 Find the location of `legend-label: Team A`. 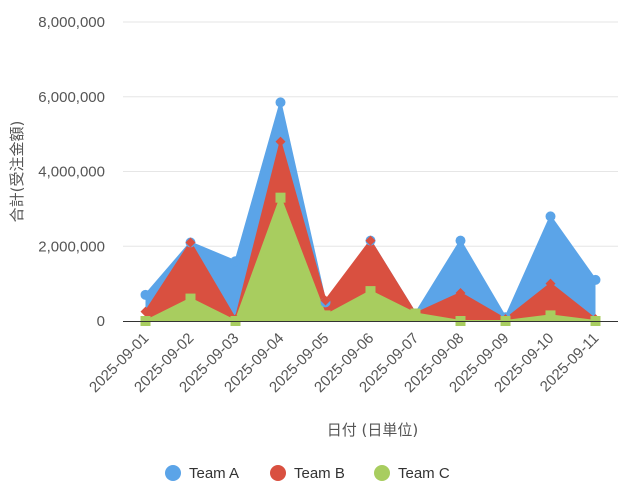

legend-label: Team A is located at coordinates (214, 473).